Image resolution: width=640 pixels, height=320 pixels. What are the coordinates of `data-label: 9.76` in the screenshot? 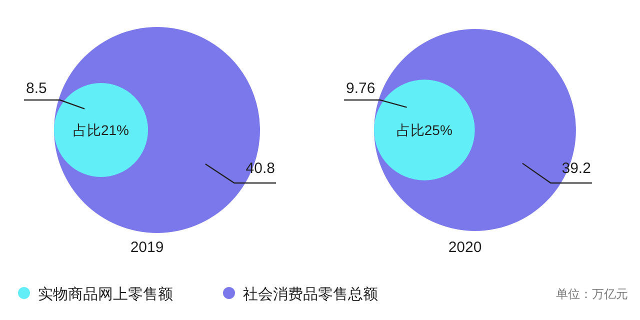 It's located at (361, 88).